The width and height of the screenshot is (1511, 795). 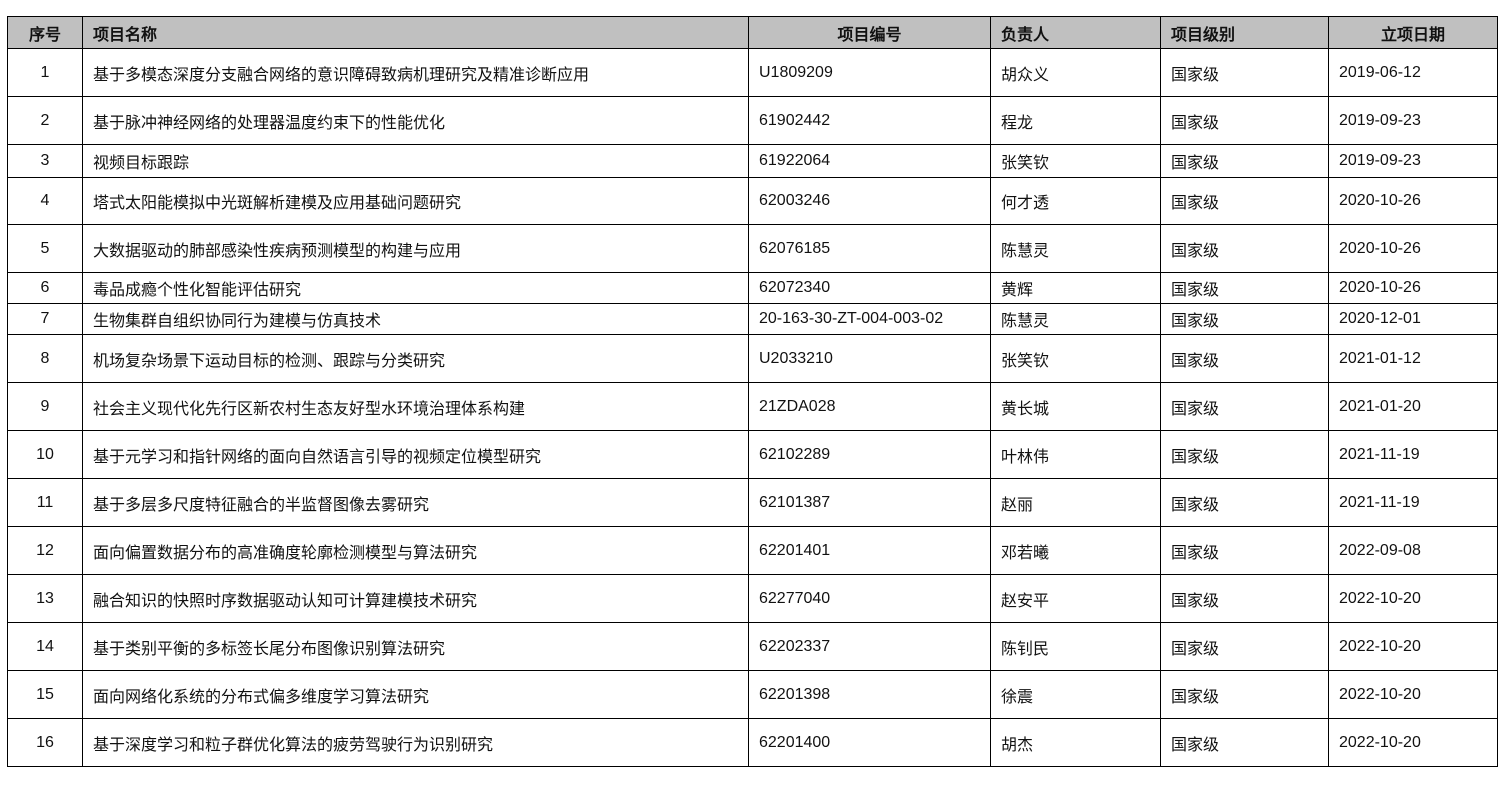 I want to click on cell-project-name: 面向偏置数据分布的高准确度轮廓检测模型与算法研究, so click(x=415, y=550).